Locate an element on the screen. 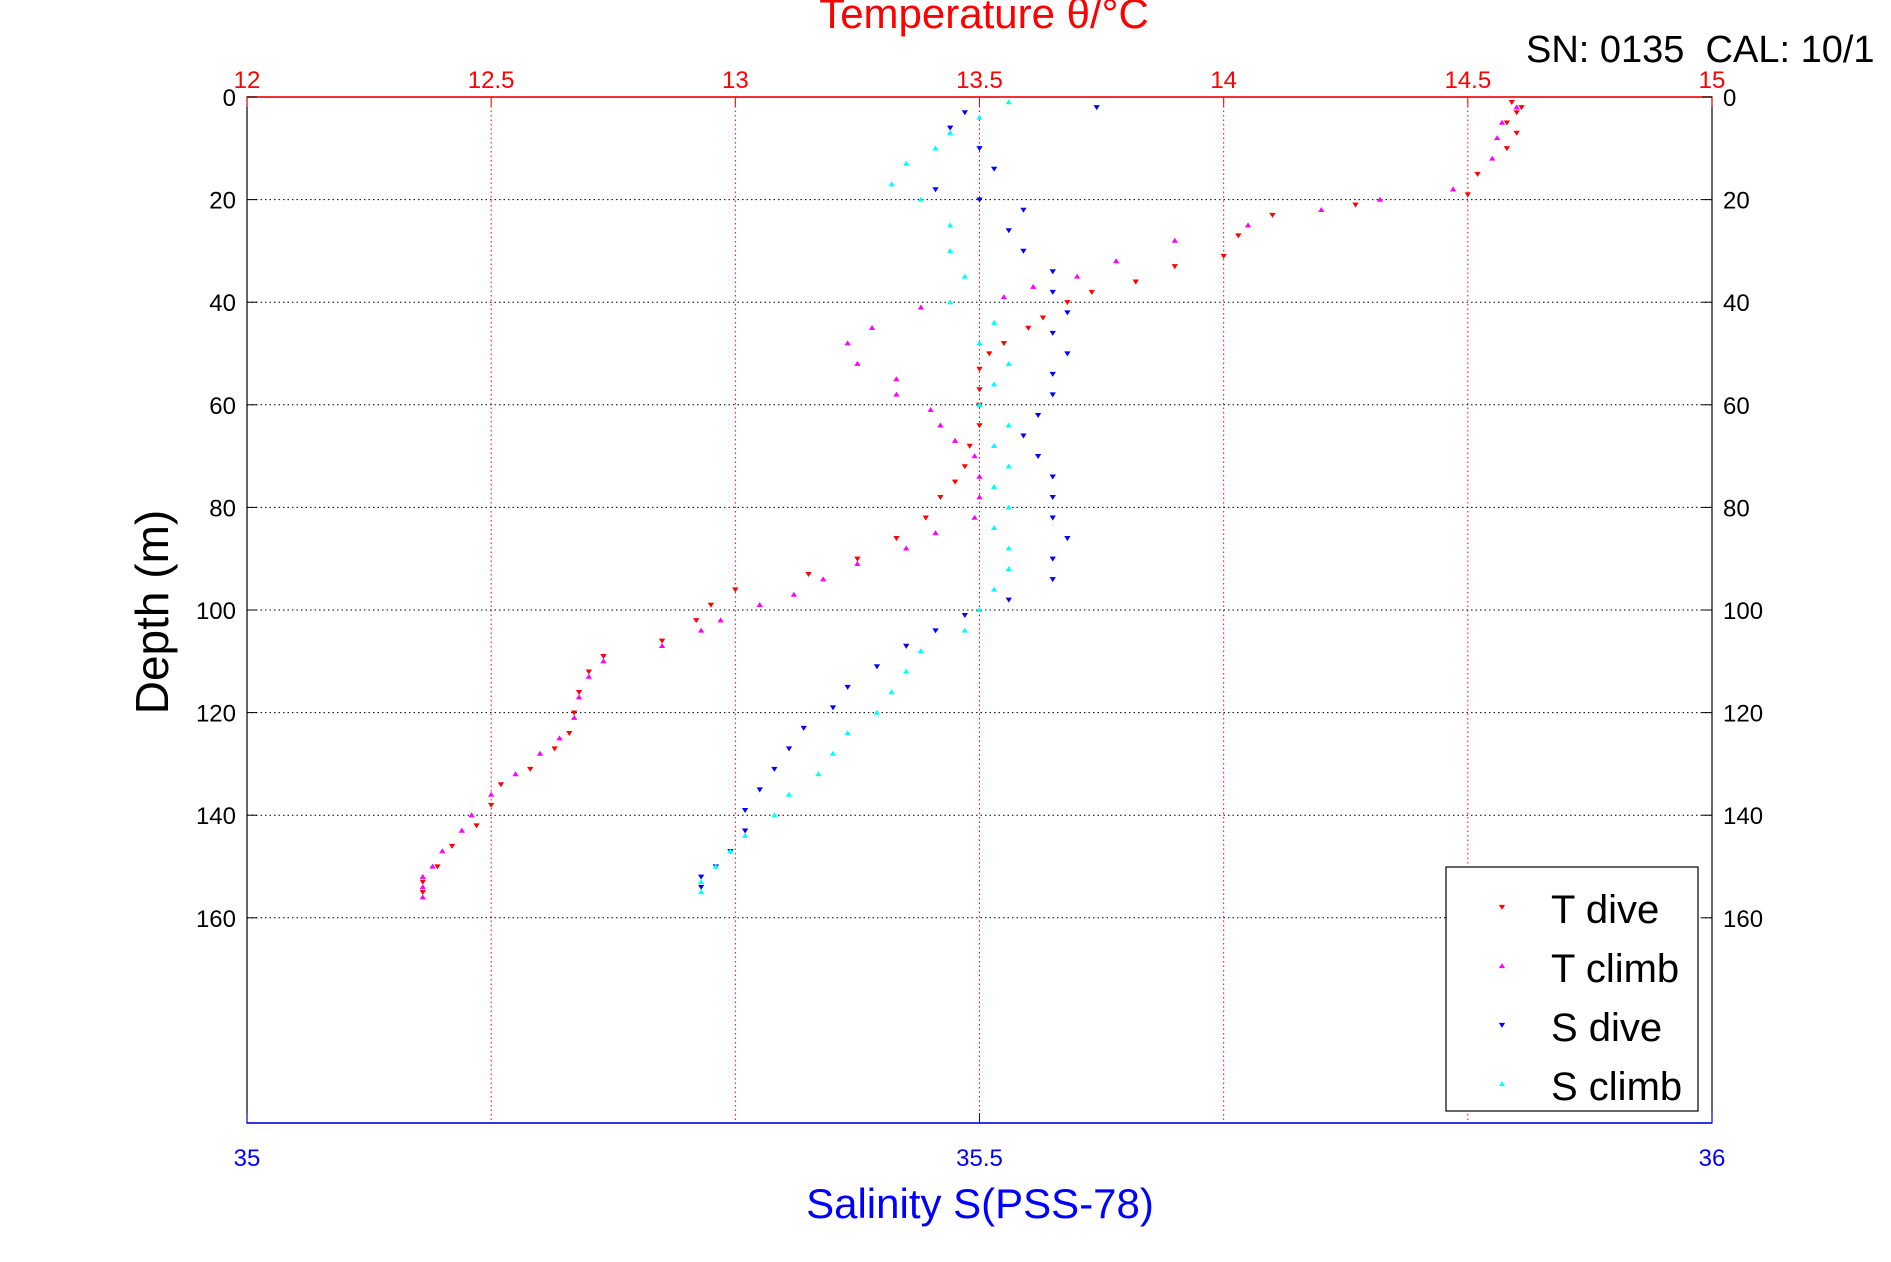 This screenshot has height=1262, width=1891. temperature-tick-label: 13 is located at coordinates (735, 80).